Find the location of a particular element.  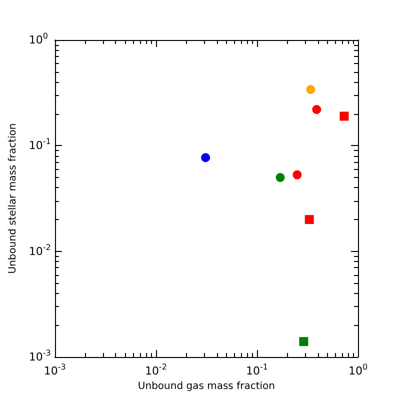

x-axis-title: Unbound gas mass fraction is located at coordinates (206, 386).